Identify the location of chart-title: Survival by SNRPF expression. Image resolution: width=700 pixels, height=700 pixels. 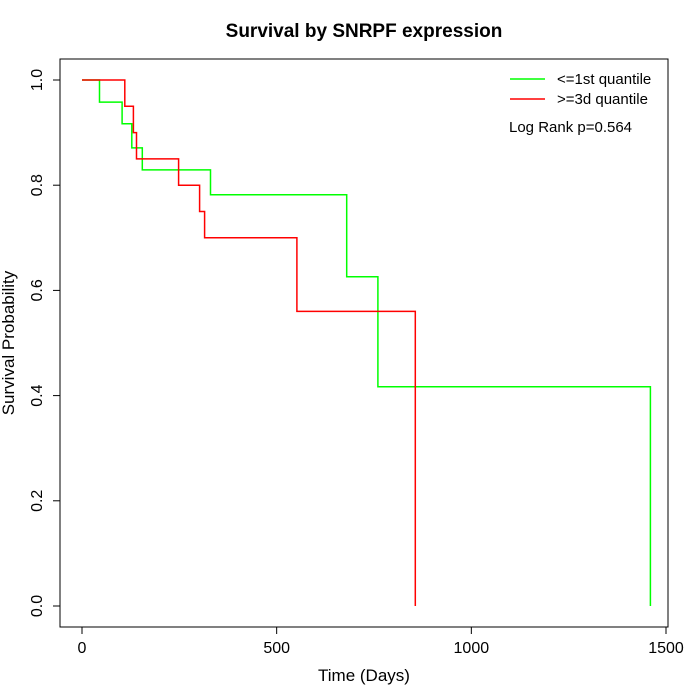
(364, 31).